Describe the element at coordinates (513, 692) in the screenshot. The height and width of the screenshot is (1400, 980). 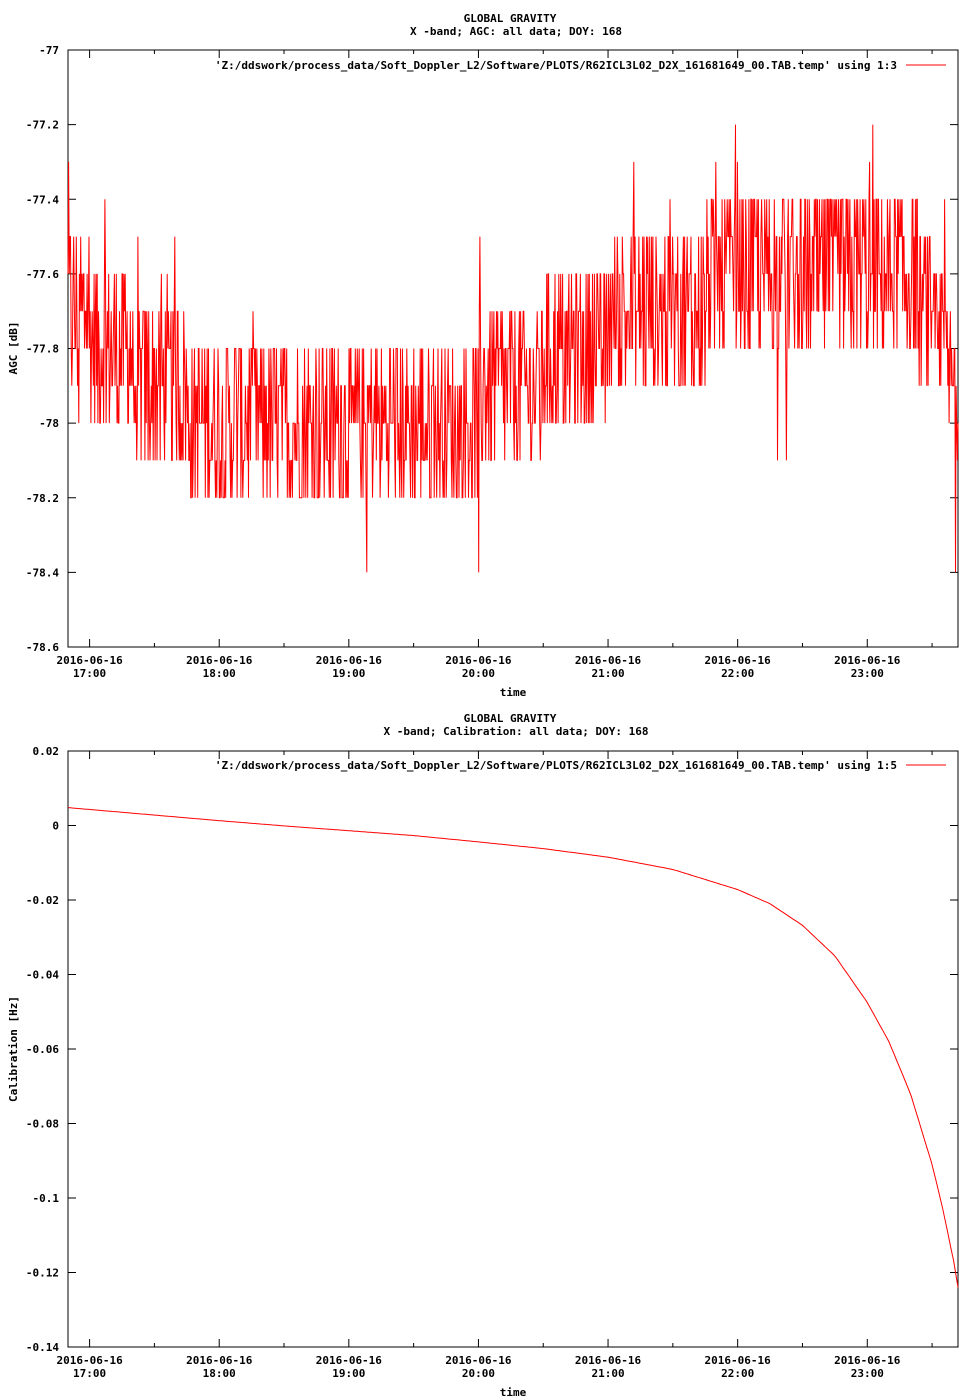
I see `agc-x-axis-label: time` at that location.